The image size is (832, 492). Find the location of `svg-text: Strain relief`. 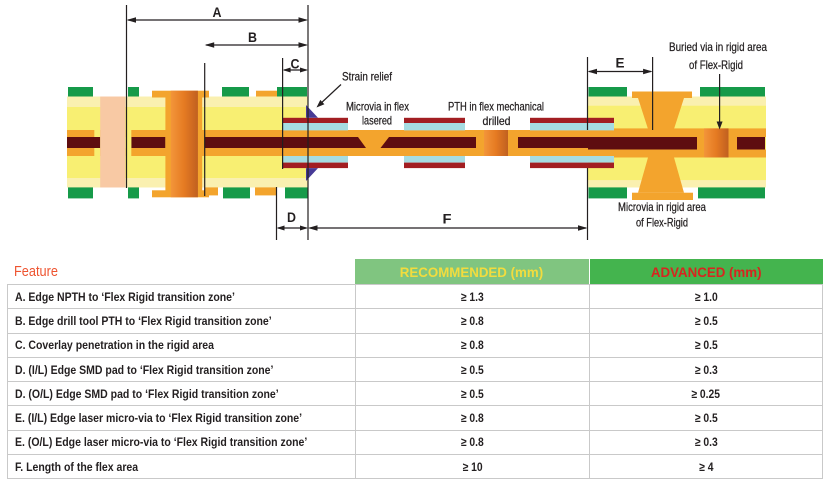

svg-text: Strain relief is located at coordinates (367, 77).